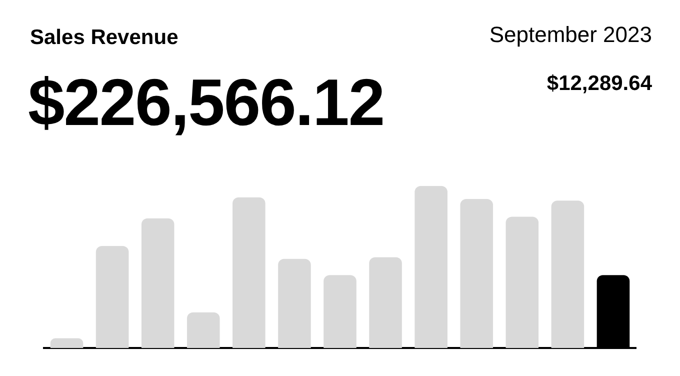 This screenshot has width=680, height=376. Describe the element at coordinates (206, 102) in the screenshot. I see `text: $226,566.12` at that location.